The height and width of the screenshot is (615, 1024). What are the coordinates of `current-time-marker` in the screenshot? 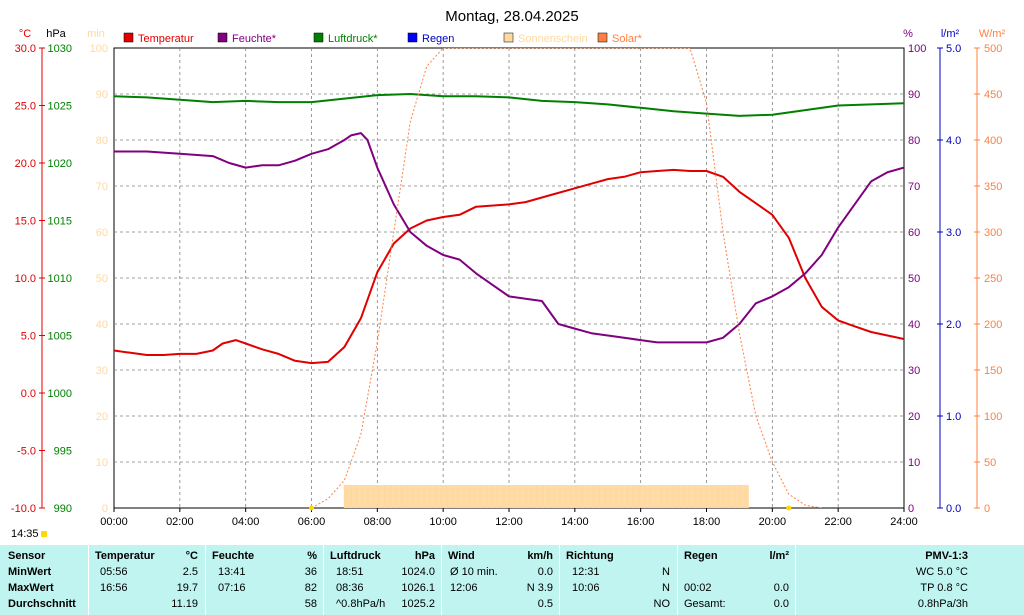 It's located at (44, 534).